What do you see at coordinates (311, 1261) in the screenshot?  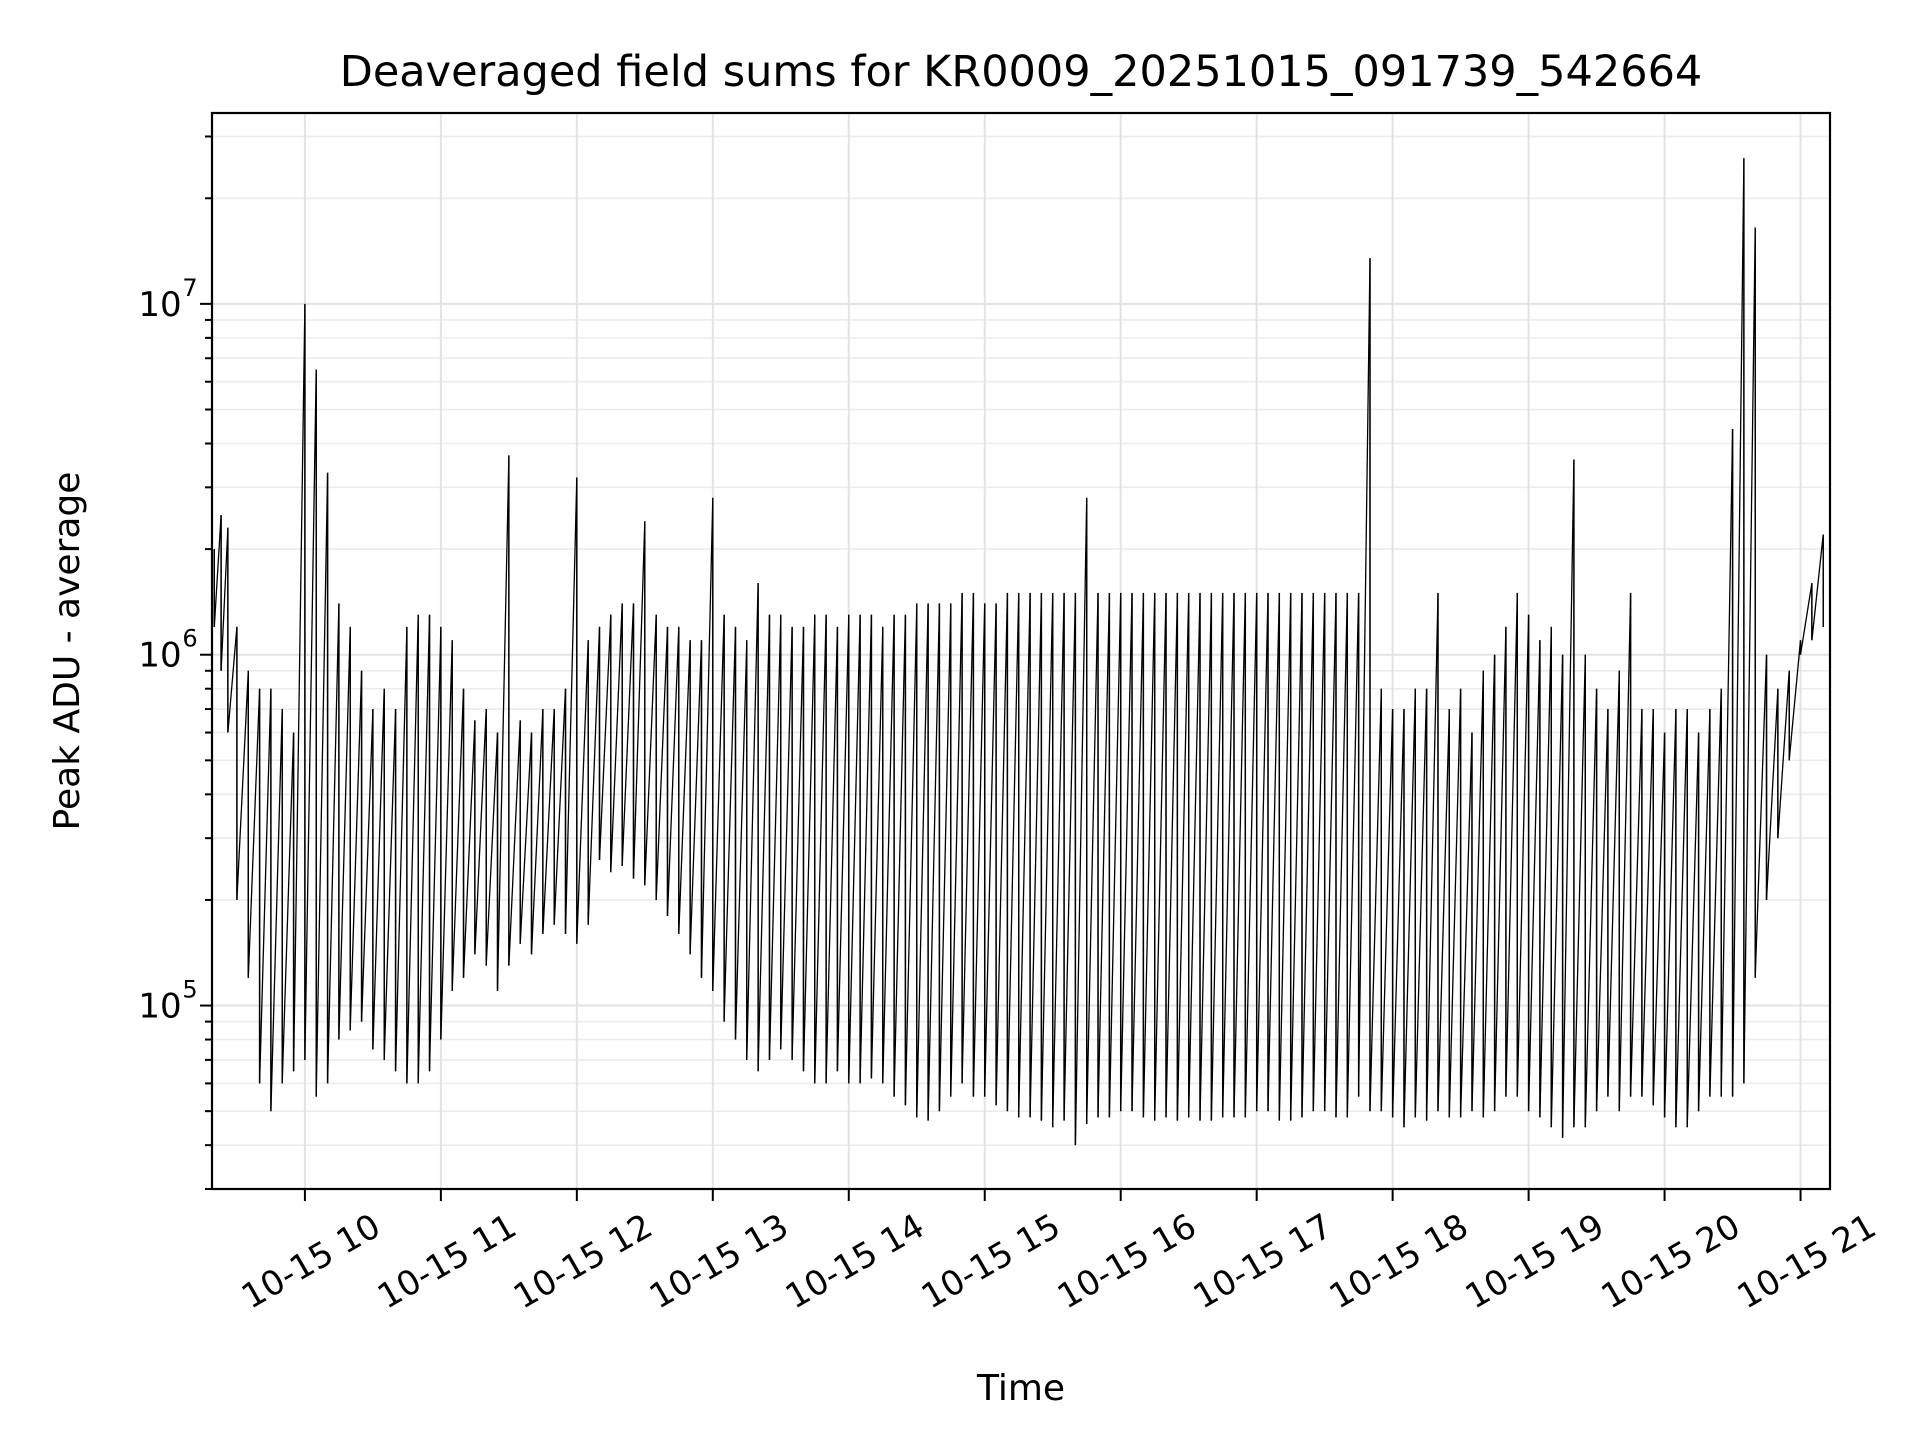 I see `x-tick-label: 10-15 10` at bounding box center [311, 1261].